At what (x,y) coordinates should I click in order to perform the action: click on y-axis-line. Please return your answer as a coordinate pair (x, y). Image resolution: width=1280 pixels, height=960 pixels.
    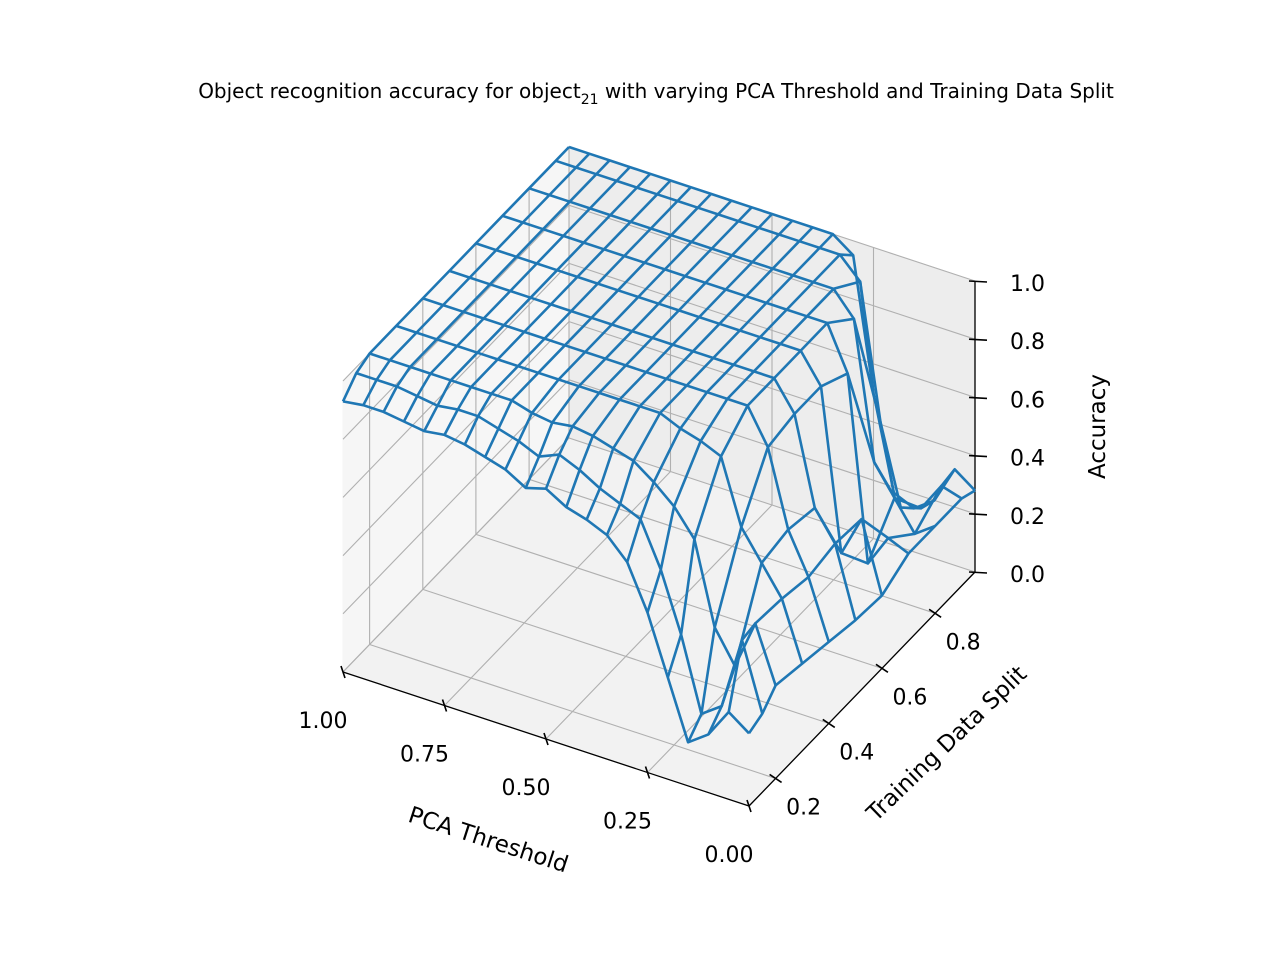
    Looking at the image, I should click on (862, 689).